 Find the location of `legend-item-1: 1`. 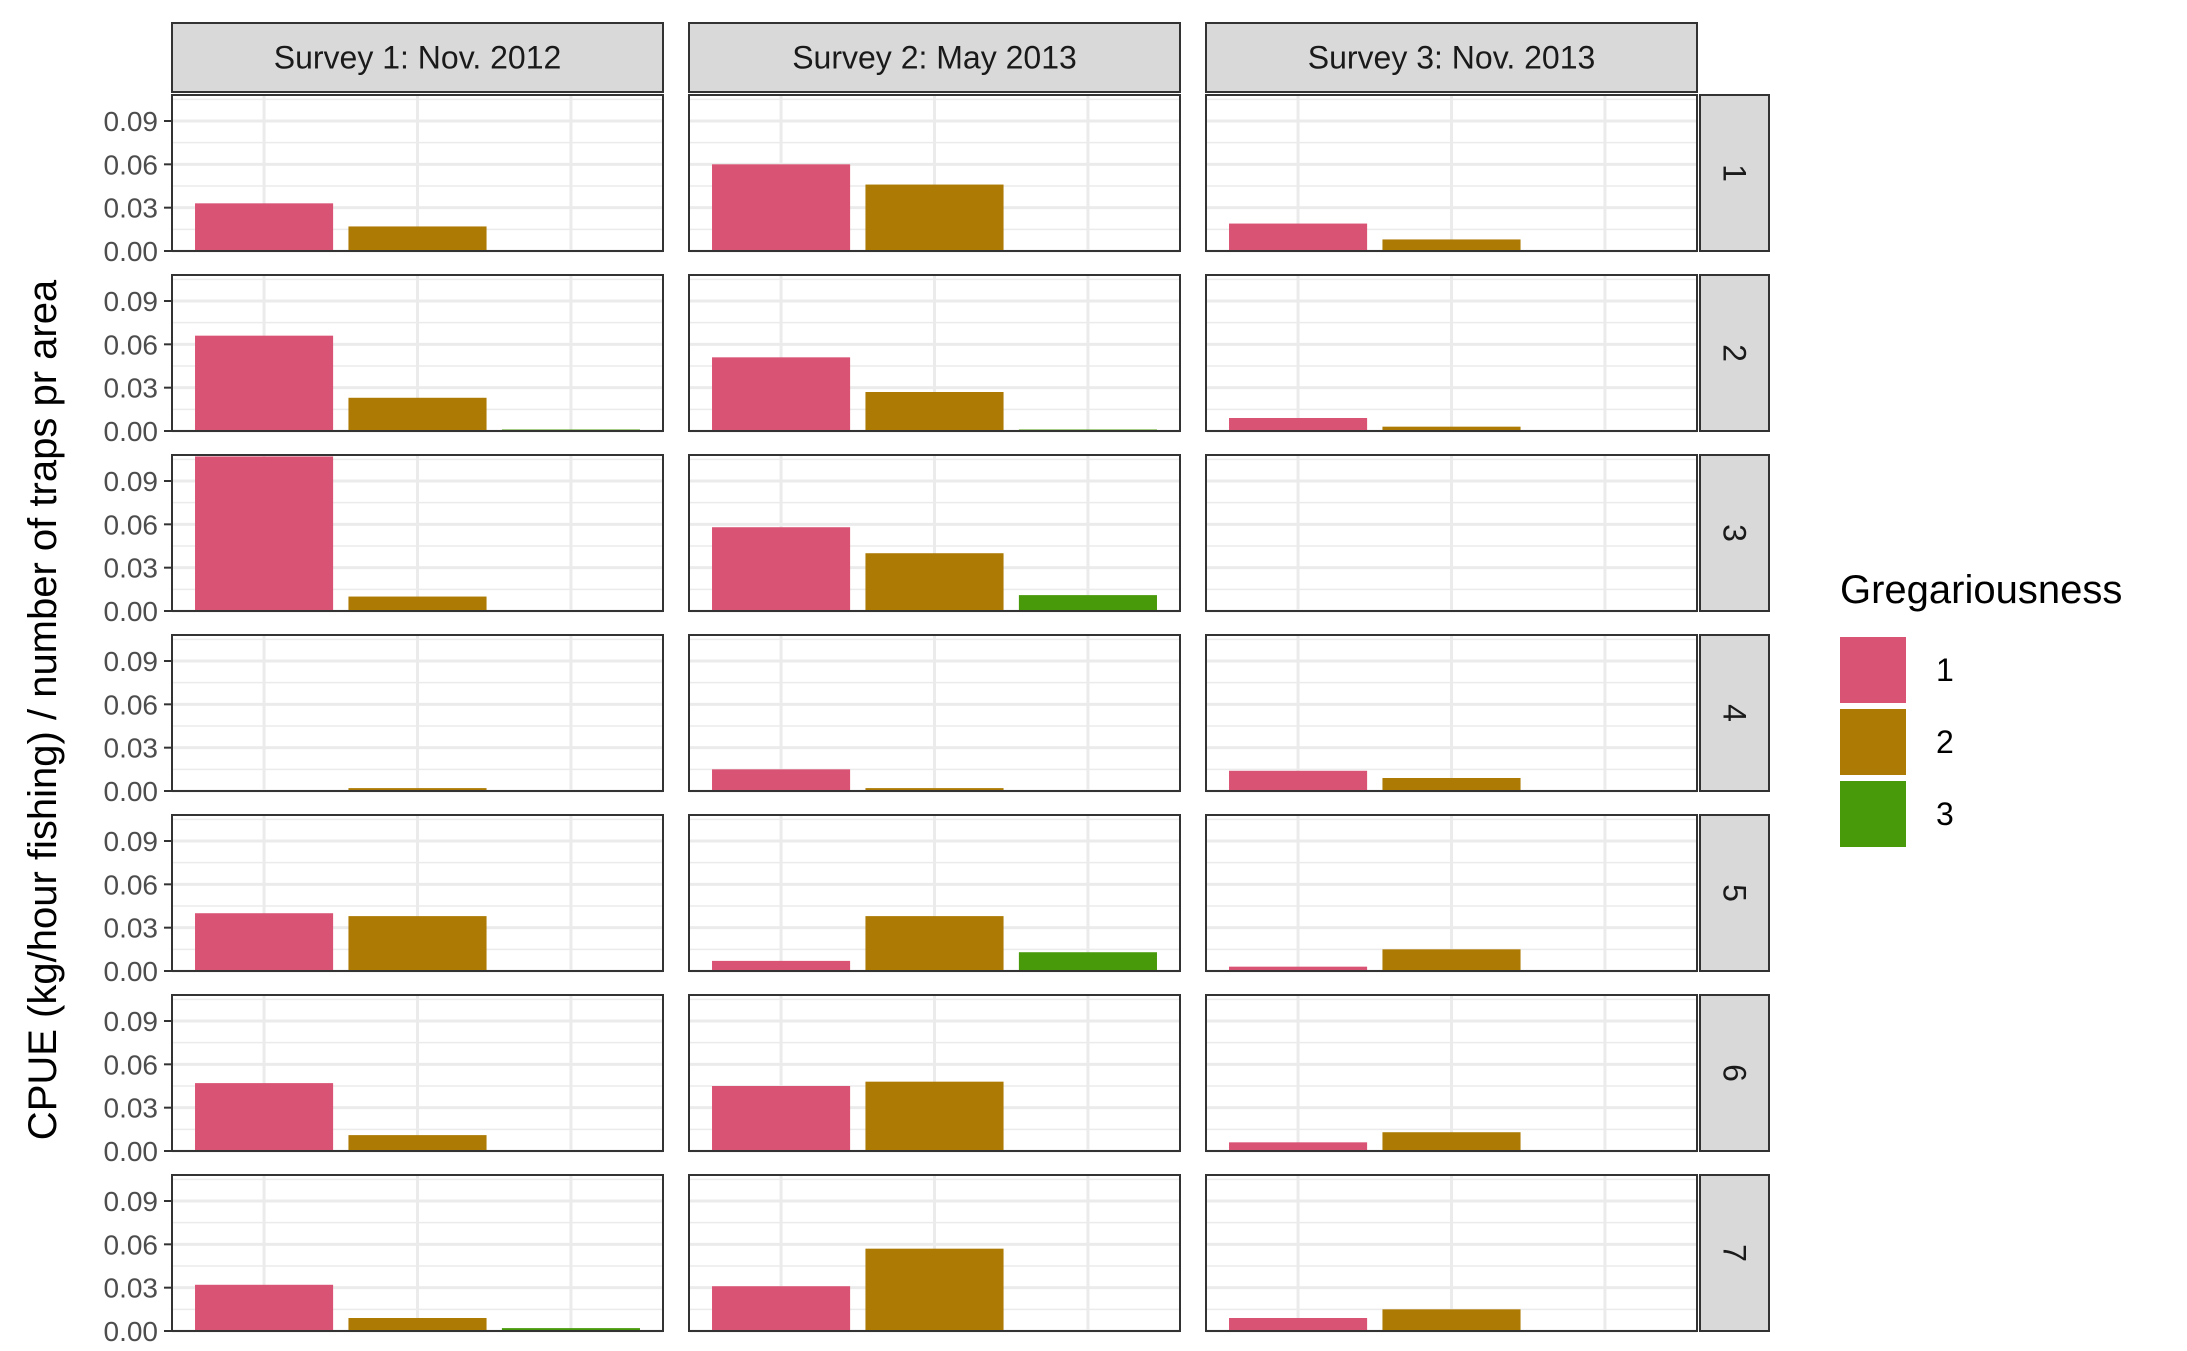

legend-item-1: 1 is located at coordinates (1897, 670).